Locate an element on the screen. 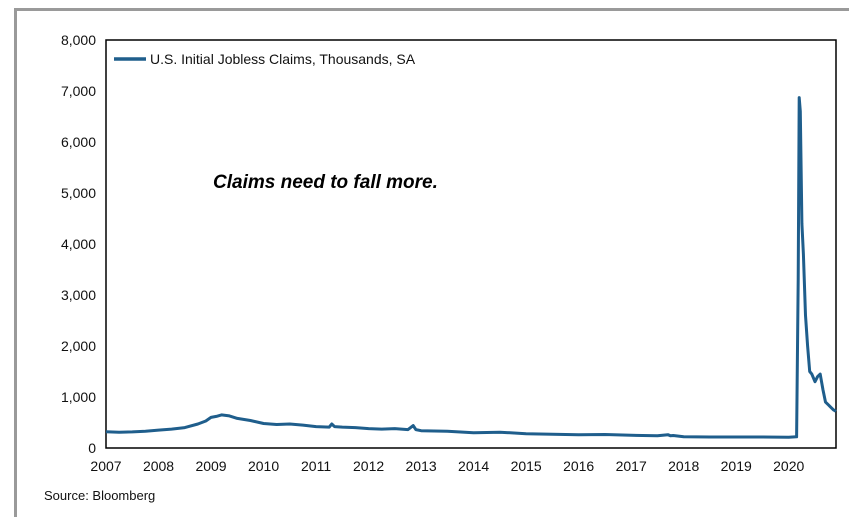 Image resolution: width=849 pixels, height=517 pixels. y-tick-label: 2,000 is located at coordinates (78, 346).